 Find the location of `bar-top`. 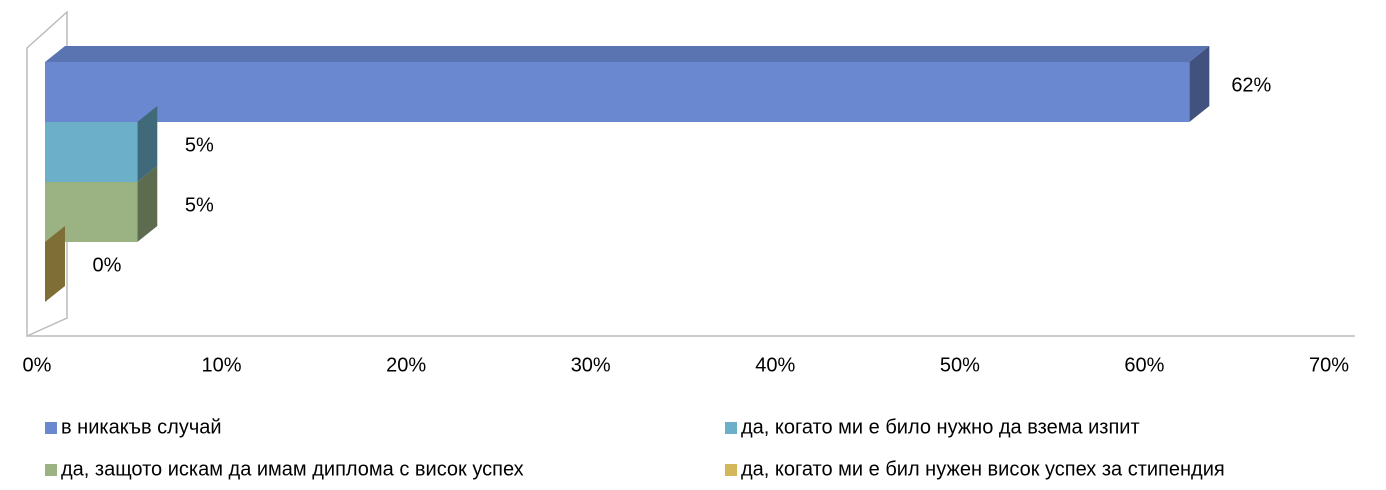

bar-top is located at coordinates (627, 54).